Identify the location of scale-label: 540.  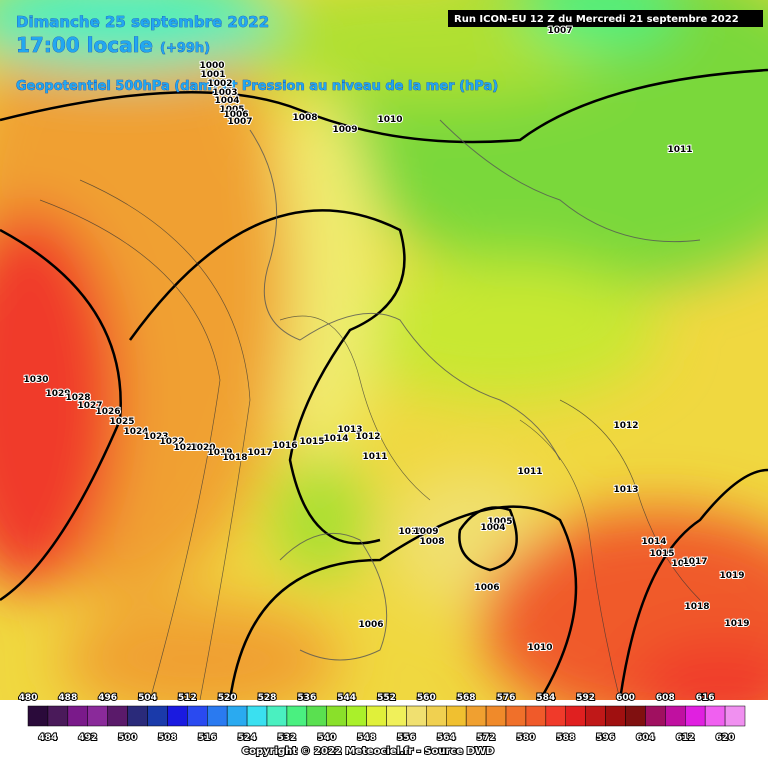
(326, 738).